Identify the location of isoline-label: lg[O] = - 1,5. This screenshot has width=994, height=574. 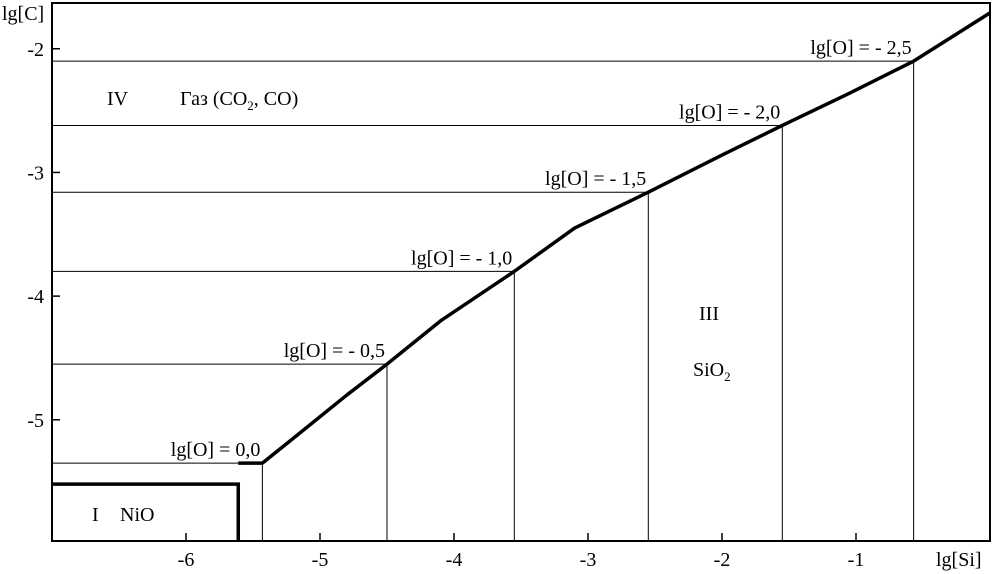
(595, 179).